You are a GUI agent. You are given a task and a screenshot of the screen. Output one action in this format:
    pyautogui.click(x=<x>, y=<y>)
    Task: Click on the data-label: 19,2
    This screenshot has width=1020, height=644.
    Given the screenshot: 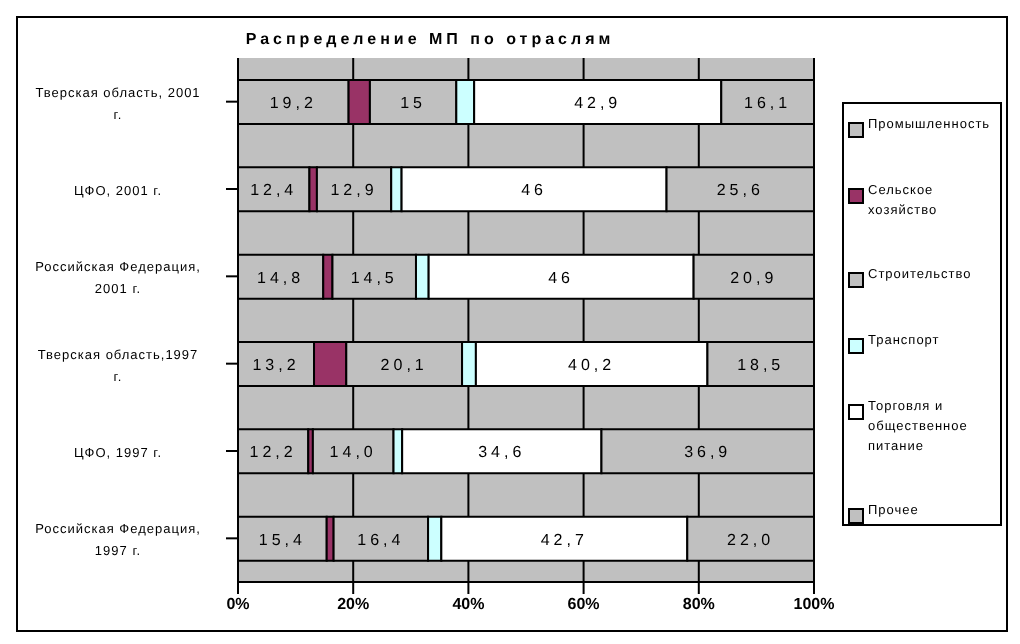 What is the action you would take?
    pyautogui.click(x=293, y=103)
    